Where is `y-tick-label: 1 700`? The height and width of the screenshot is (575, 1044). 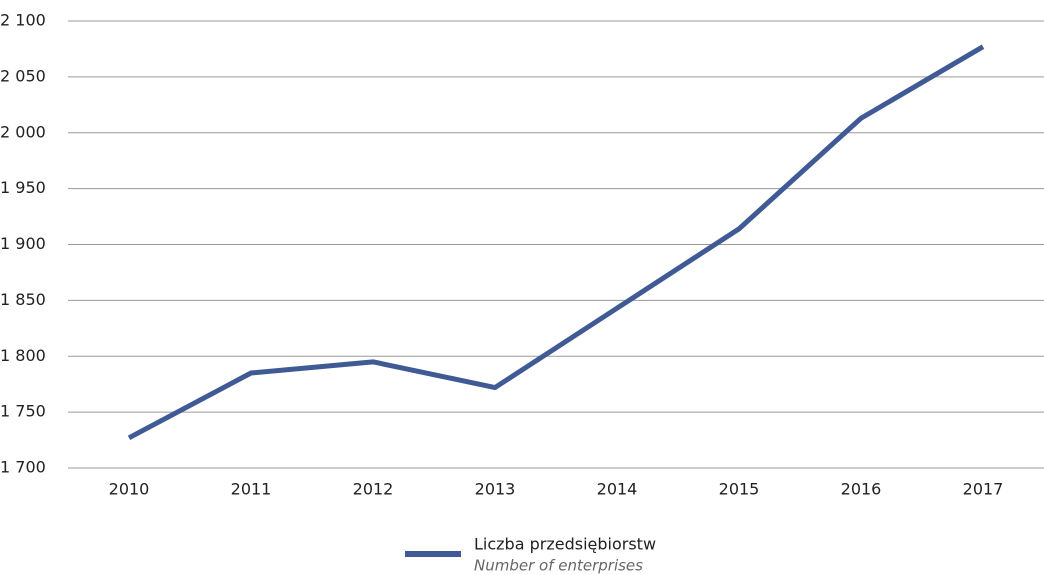
y-tick-label: 1 700 is located at coordinates (23, 467).